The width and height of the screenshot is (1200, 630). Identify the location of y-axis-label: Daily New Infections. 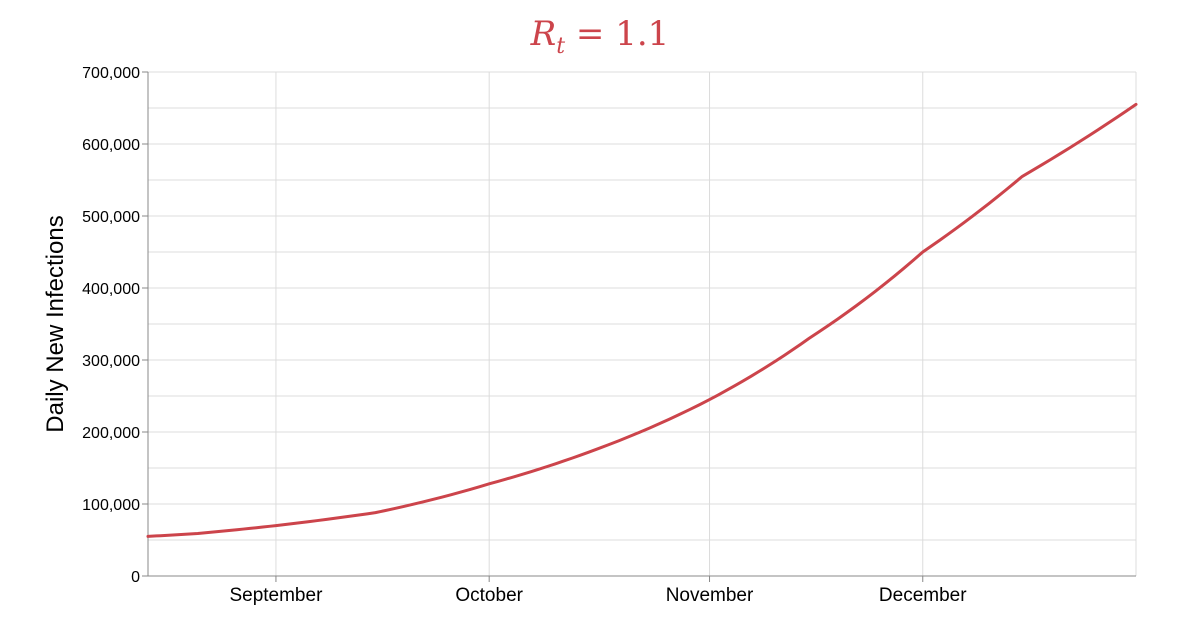
(55, 324).